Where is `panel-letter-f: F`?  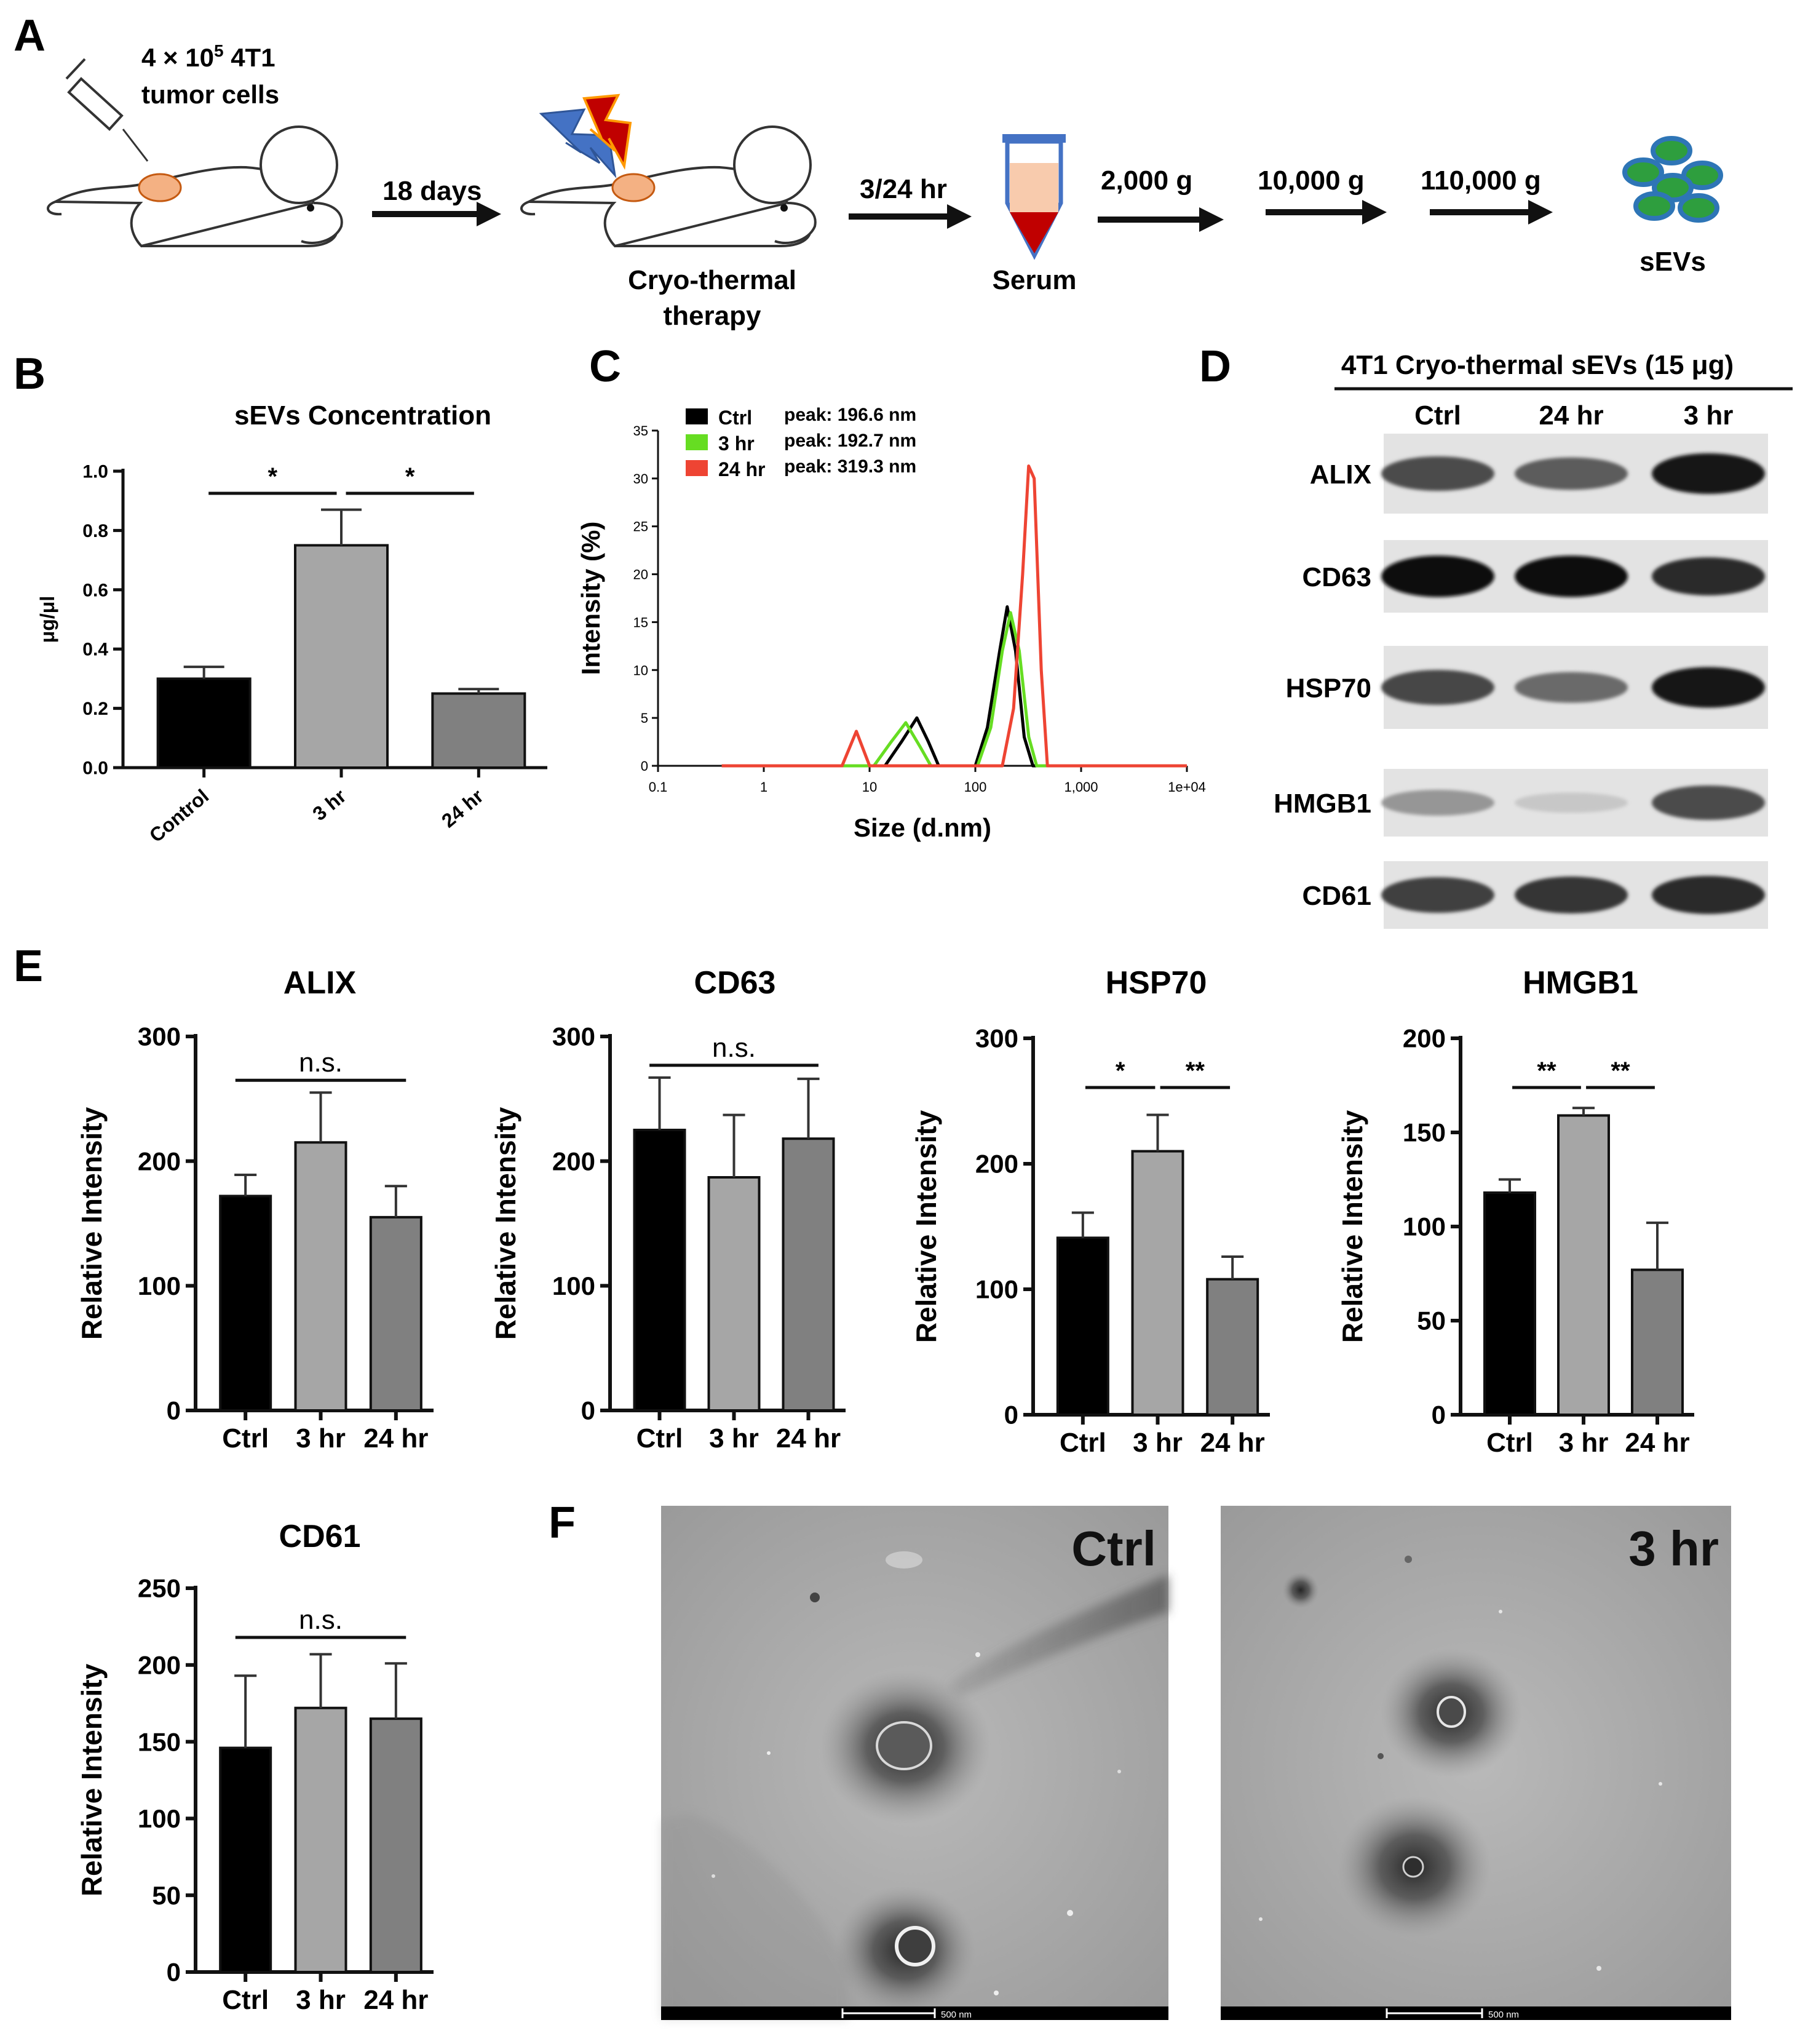
panel-letter-f: F is located at coordinates (562, 1523).